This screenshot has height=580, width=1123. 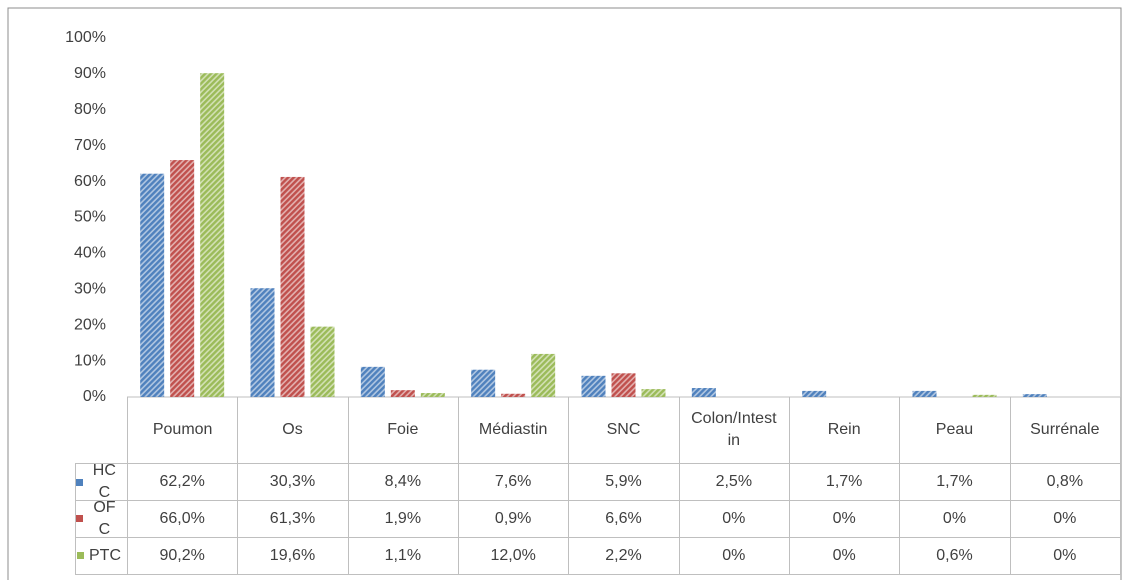 What do you see at coordinates (623, 555) in the screenshot?
I see `value-cell-text: 2,2%` at bounding box center [623, 555].